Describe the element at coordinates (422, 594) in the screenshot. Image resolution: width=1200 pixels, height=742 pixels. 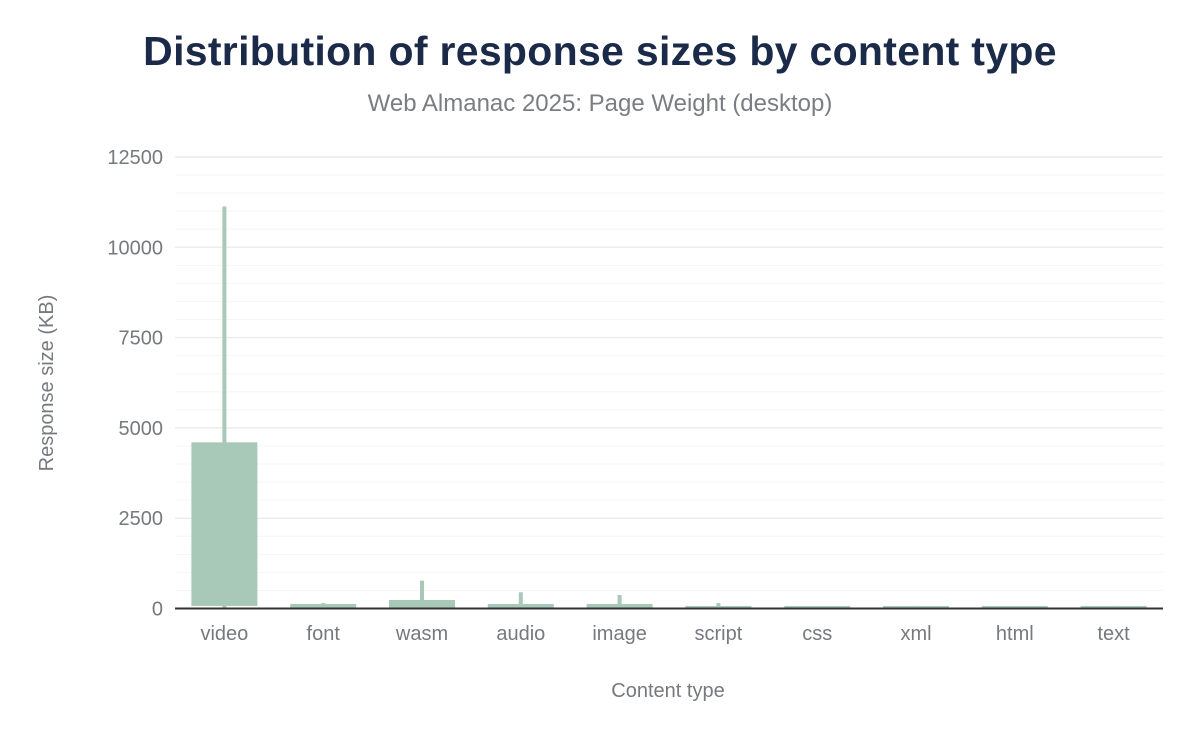
I see `box-wasm` at that location.